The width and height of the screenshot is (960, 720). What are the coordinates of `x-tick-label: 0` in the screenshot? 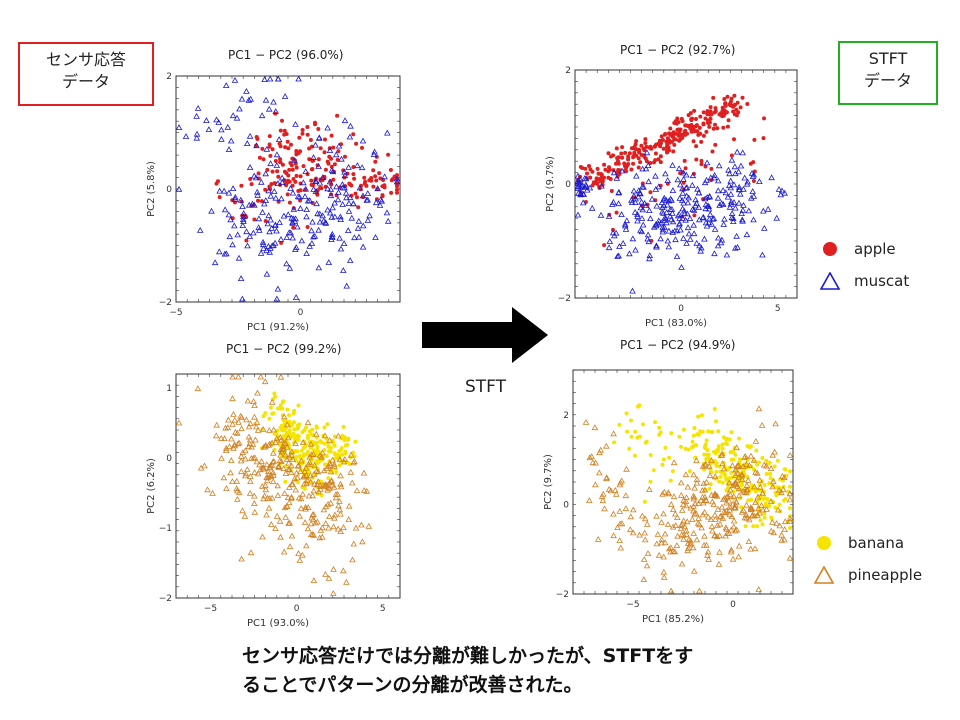 It's located at (301, 313).